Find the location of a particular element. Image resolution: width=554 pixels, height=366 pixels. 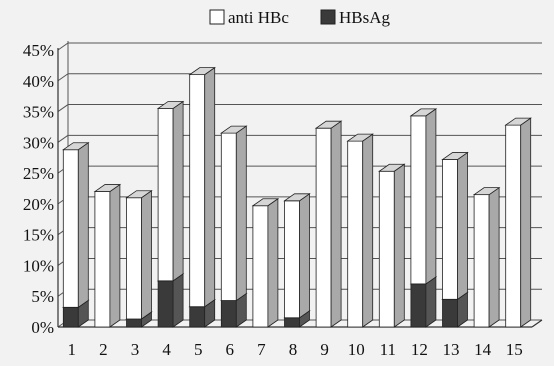

x-tick-label: 8 is located at coordinates (293, 349).